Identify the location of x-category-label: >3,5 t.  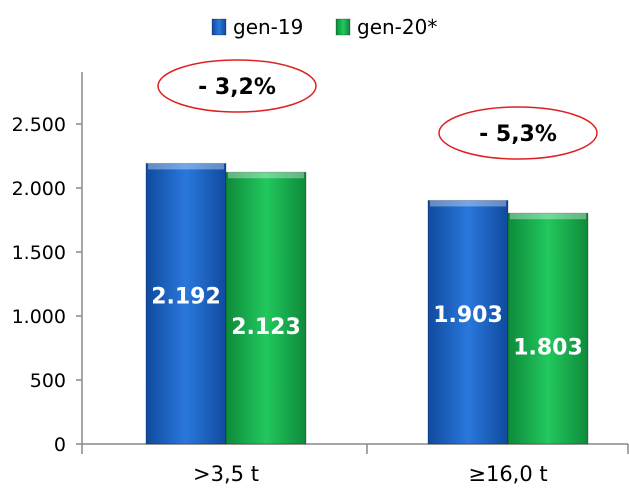
(226, 474).